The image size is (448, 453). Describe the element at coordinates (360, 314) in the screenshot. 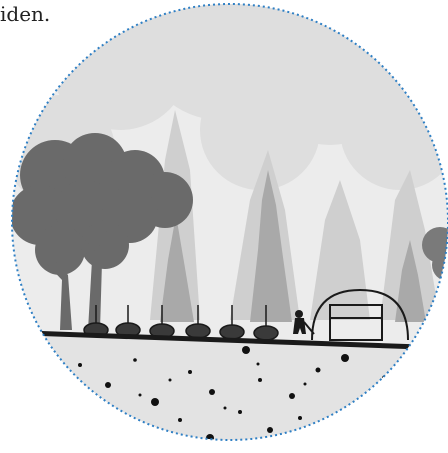

I see `greenhouse` at that location.